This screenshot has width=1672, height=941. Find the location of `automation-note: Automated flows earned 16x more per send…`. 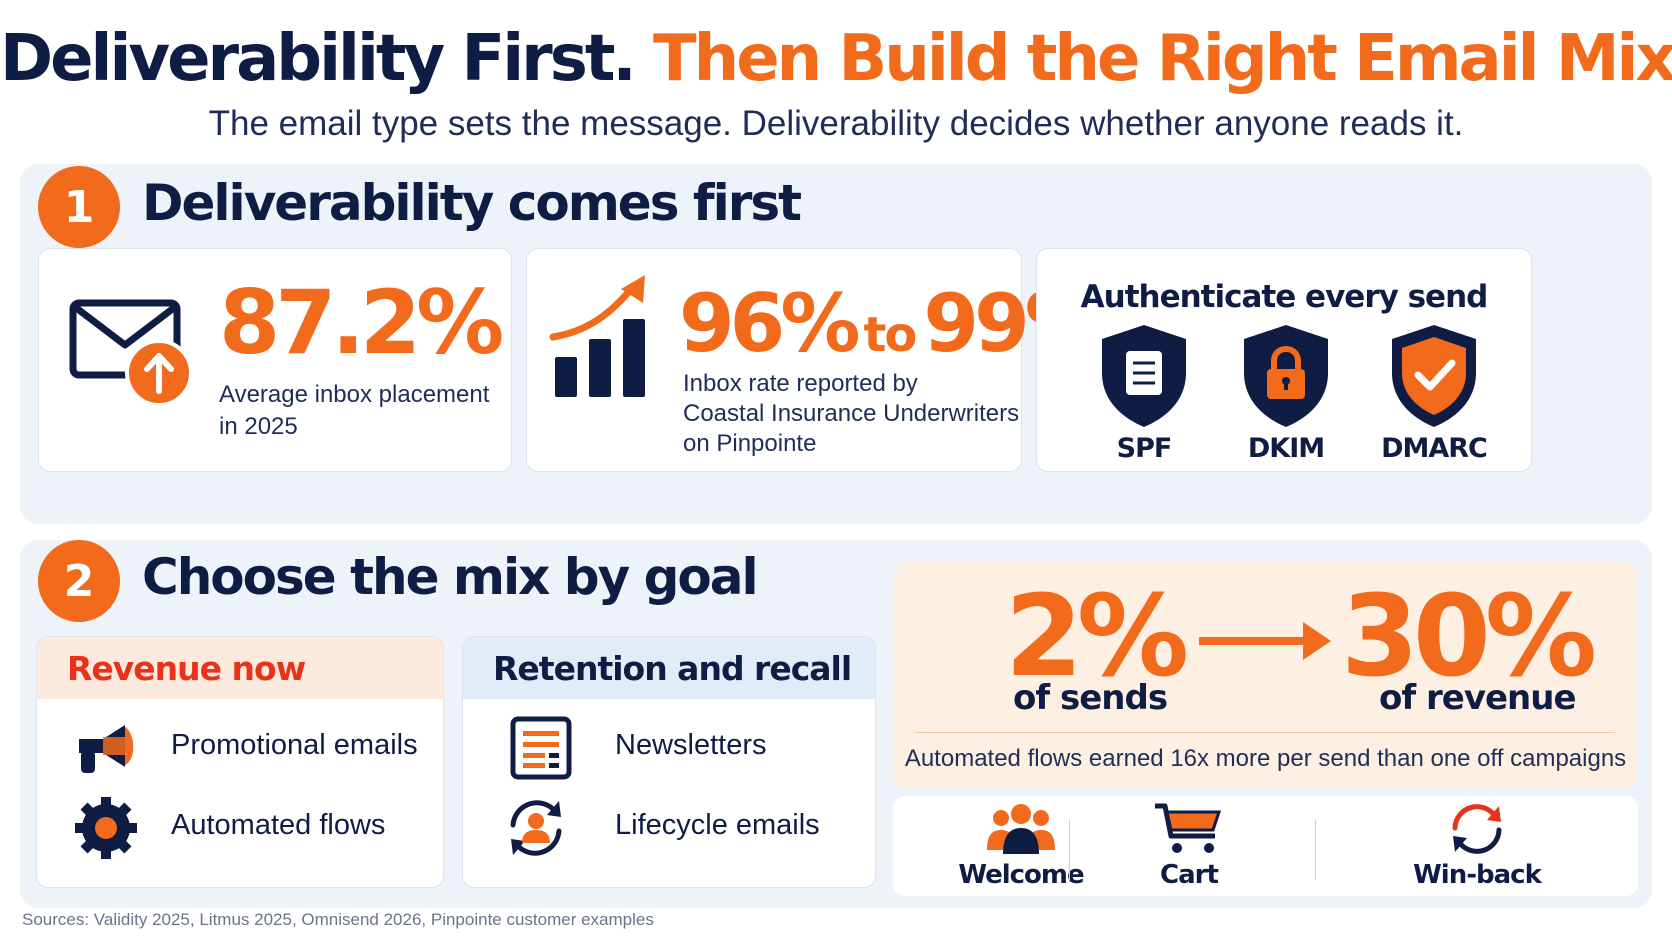

automation-note: Automated flows earned 16x more per send… is located at coordinates (1265, 758).